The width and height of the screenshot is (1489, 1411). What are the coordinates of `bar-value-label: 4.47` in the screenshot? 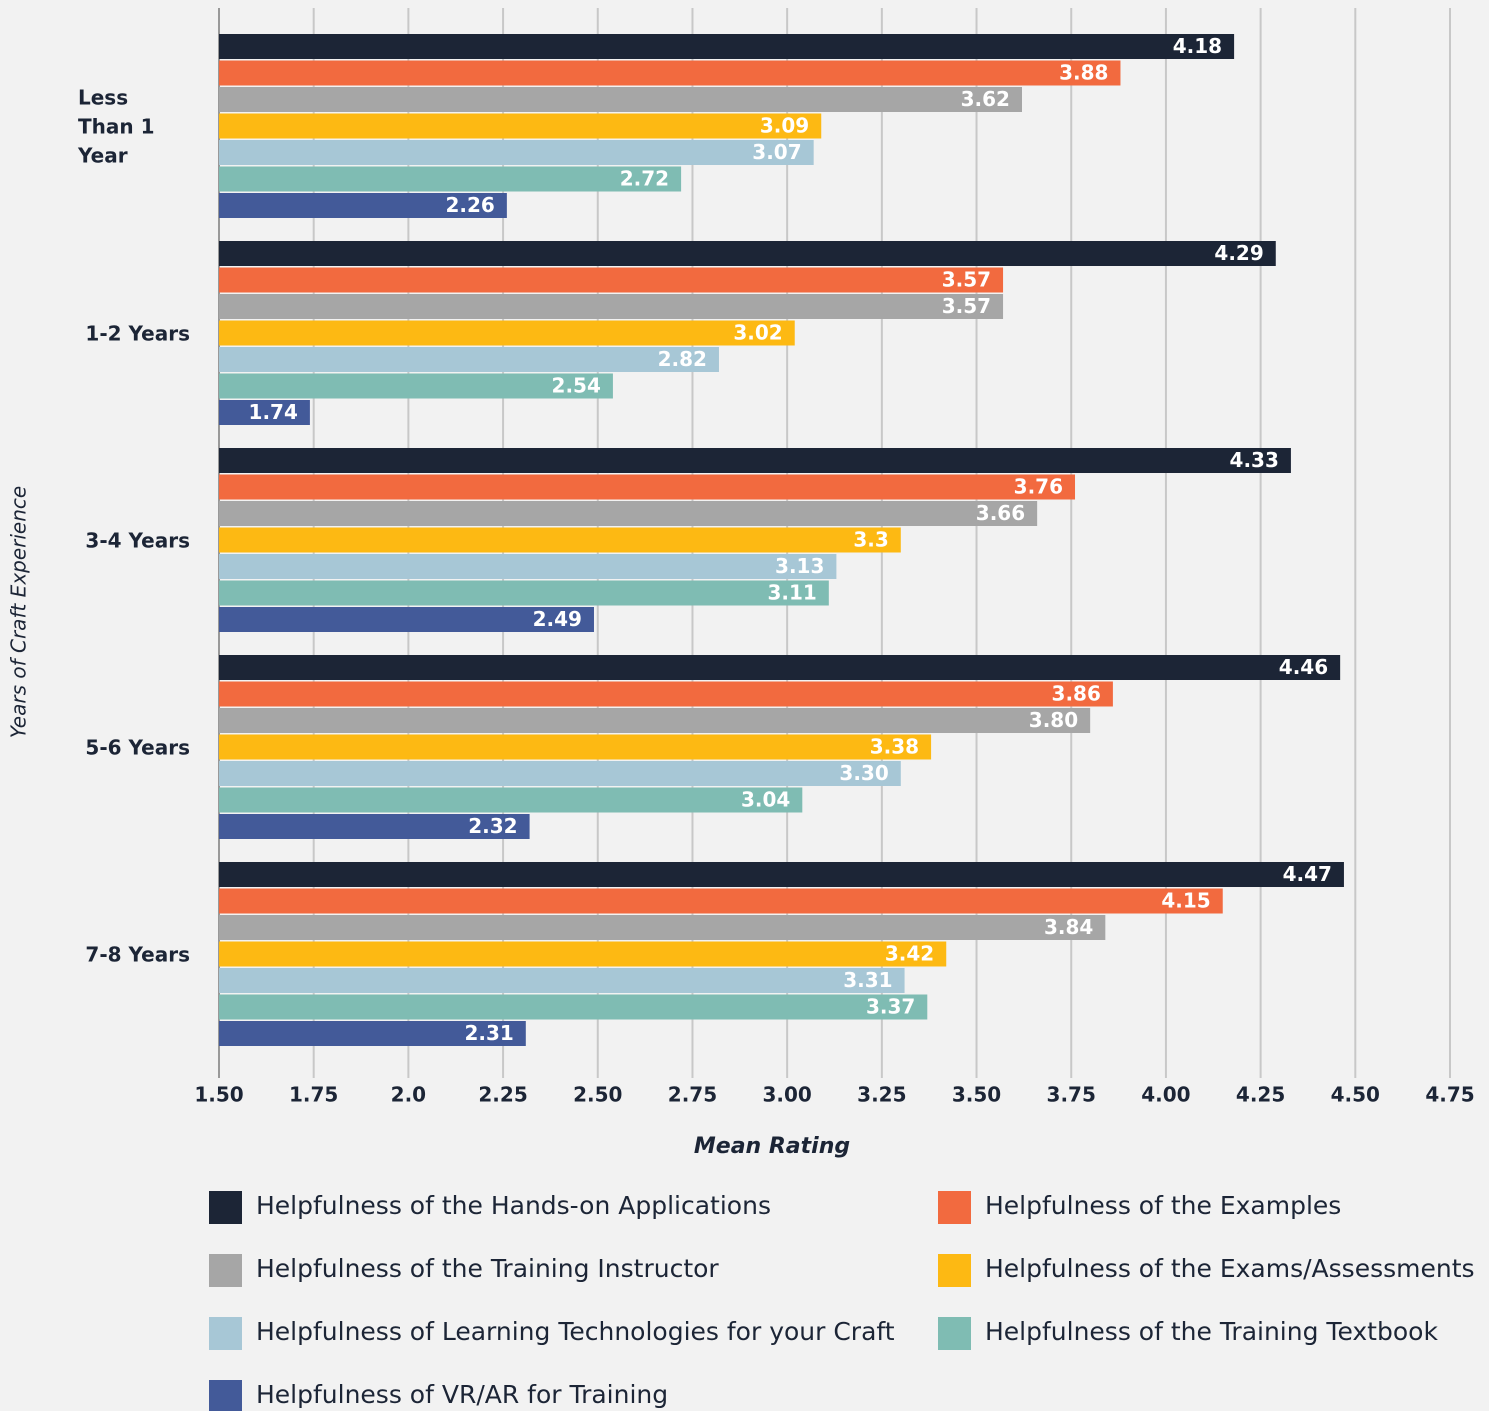 It's located at (1307, 874).